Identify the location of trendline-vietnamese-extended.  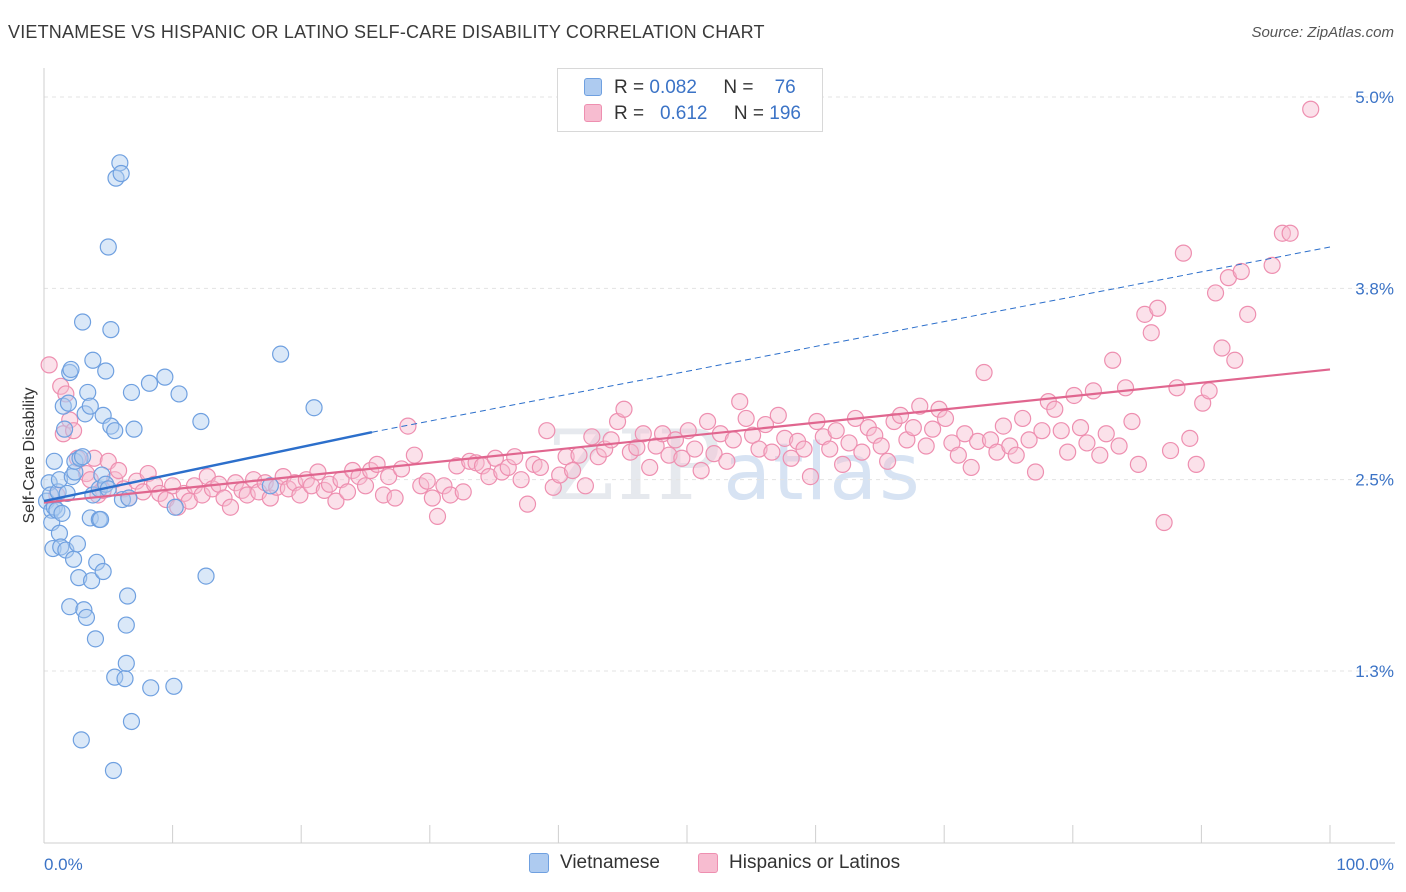
(851, 339).